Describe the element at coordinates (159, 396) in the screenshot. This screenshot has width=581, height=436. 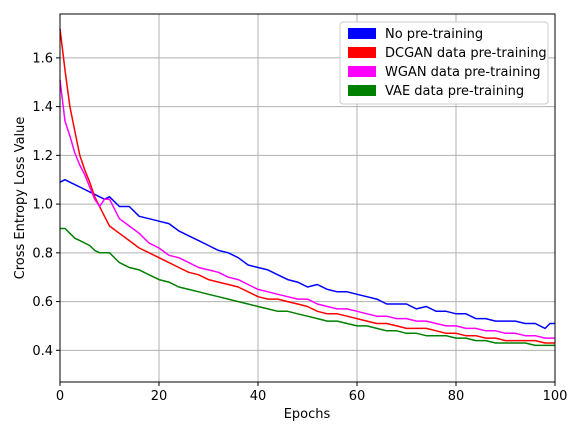
I see `x-tick-label: 20` at that location.